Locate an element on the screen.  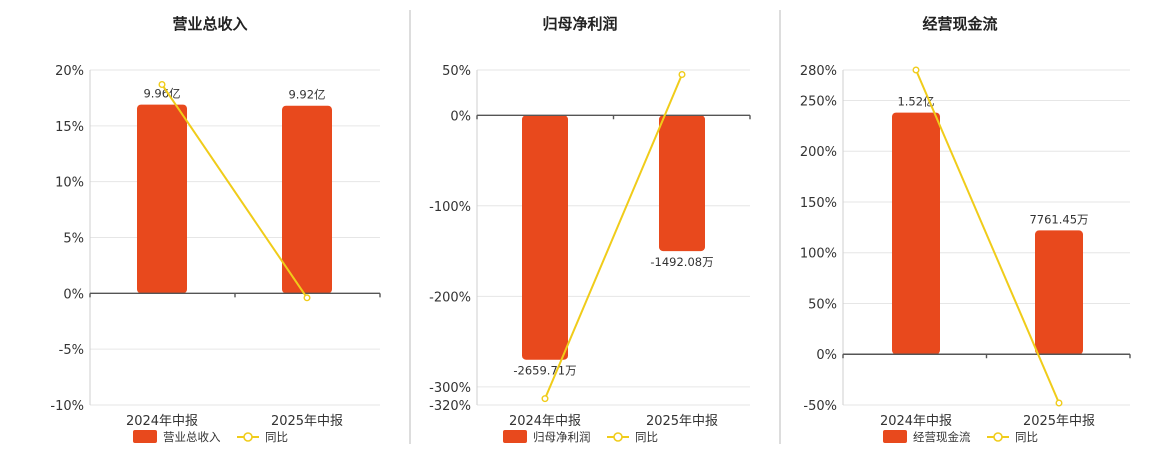
y-tick-label: 15% is located at coordinates (69, 127).